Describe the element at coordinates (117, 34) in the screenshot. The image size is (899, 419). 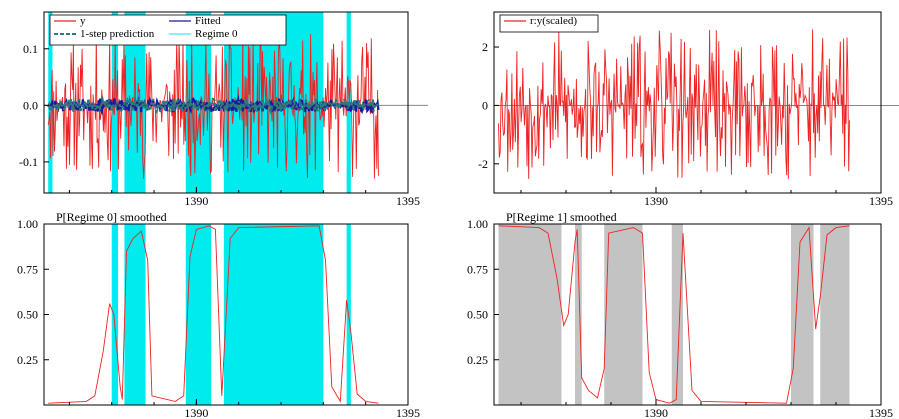
I see `legend-label: 1-step prediction` at that location.